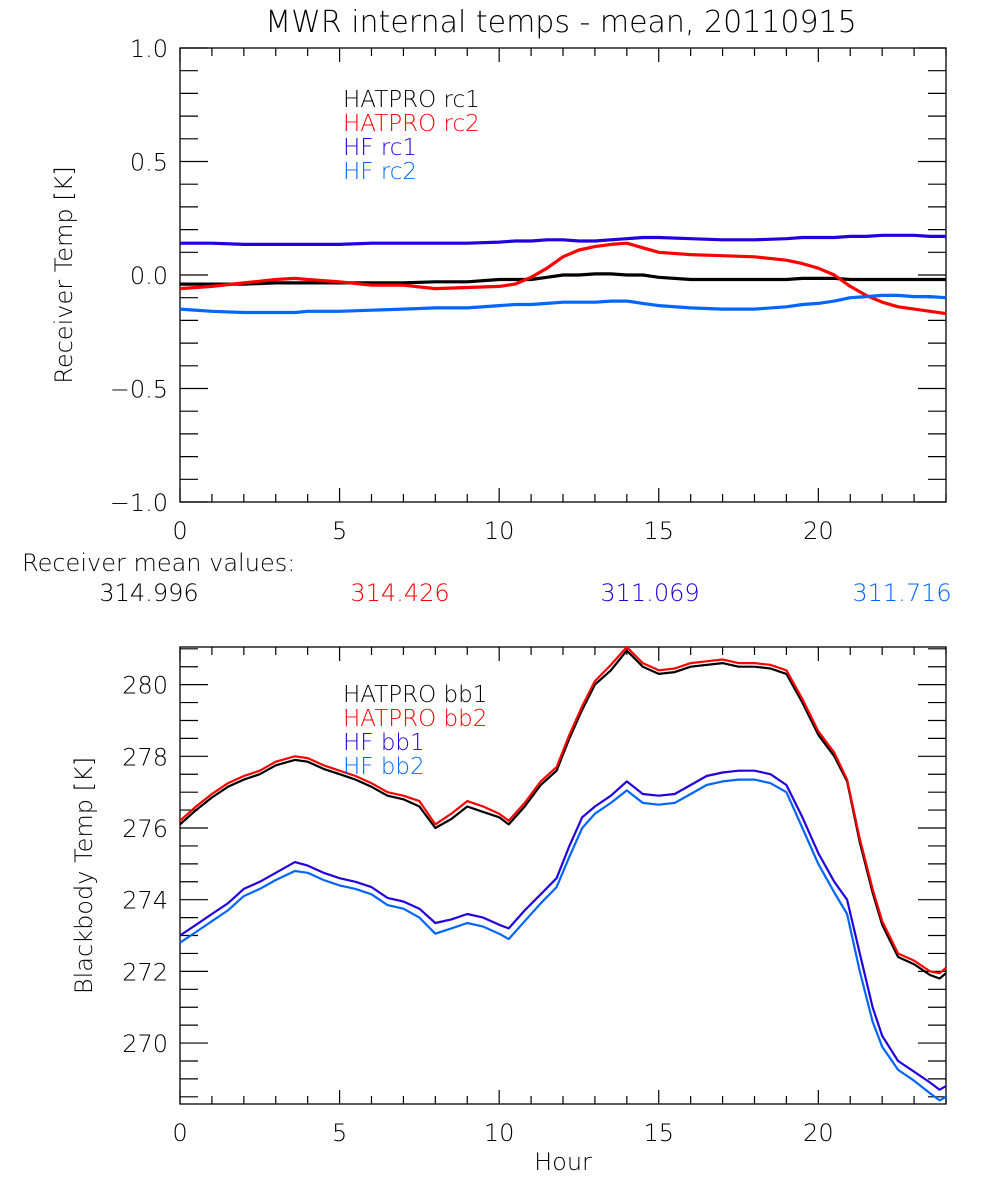 The height and width of the screenshot is (1200, 1000). What do you see at coordinates (158, 563) in the screenshot?
I see `mean-values-label: Receiver mean values:` at bounding box center [158, 563].